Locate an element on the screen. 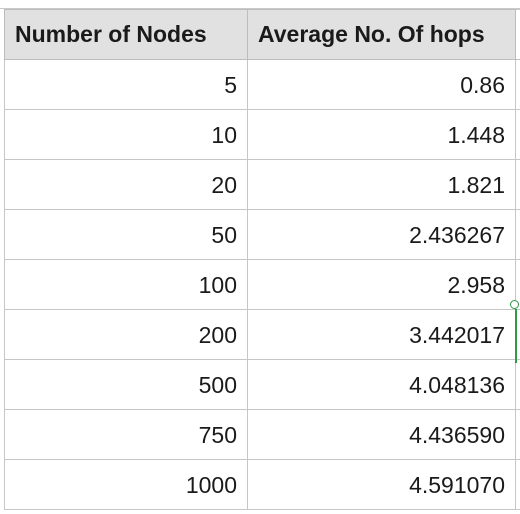 Image resolution: width=520 pixels, height=514 pixels. cell-nodes: 500 is located at coordinates (126, 384).